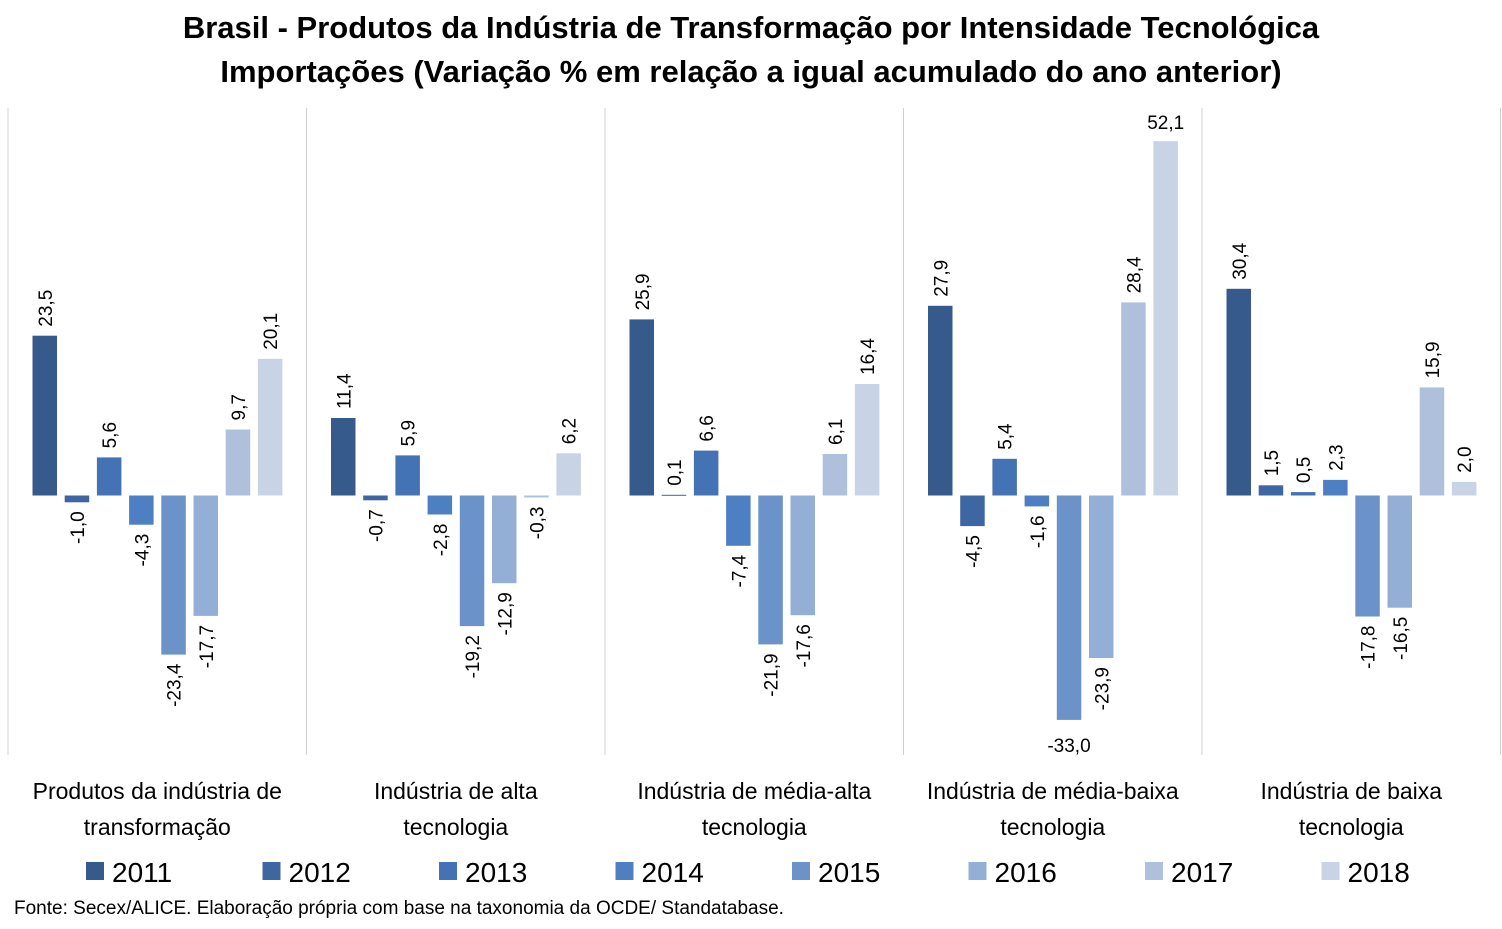 The width and height of the screenshot is (1502, 929). What do you see at coordinates (748, 872) in the screenshot?
I see `legend: 2011 2012 2013 2014 2015 2016 2017 2018` at bounding box center [748, 872].